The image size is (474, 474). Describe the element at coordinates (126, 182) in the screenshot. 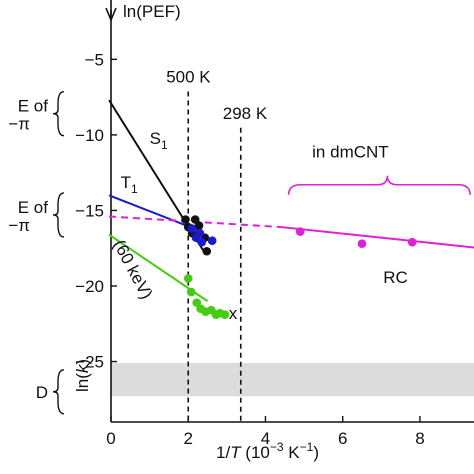

I see `series-label-name: T` at that location.